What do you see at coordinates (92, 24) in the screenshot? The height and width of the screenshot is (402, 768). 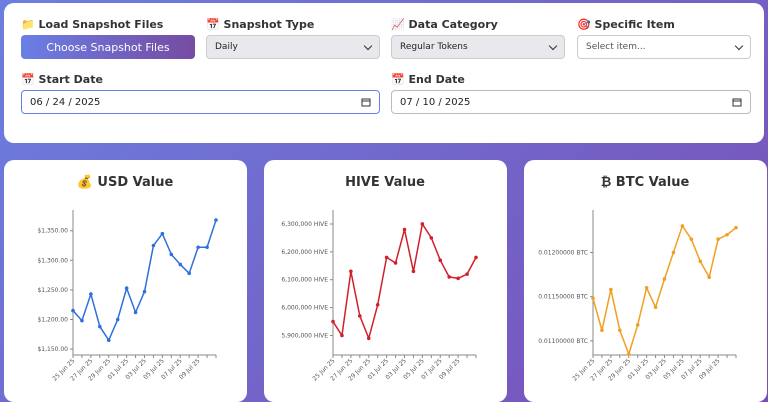 I see `label: 📁 Load Snapshot Files` at bounding box center [92, 24].